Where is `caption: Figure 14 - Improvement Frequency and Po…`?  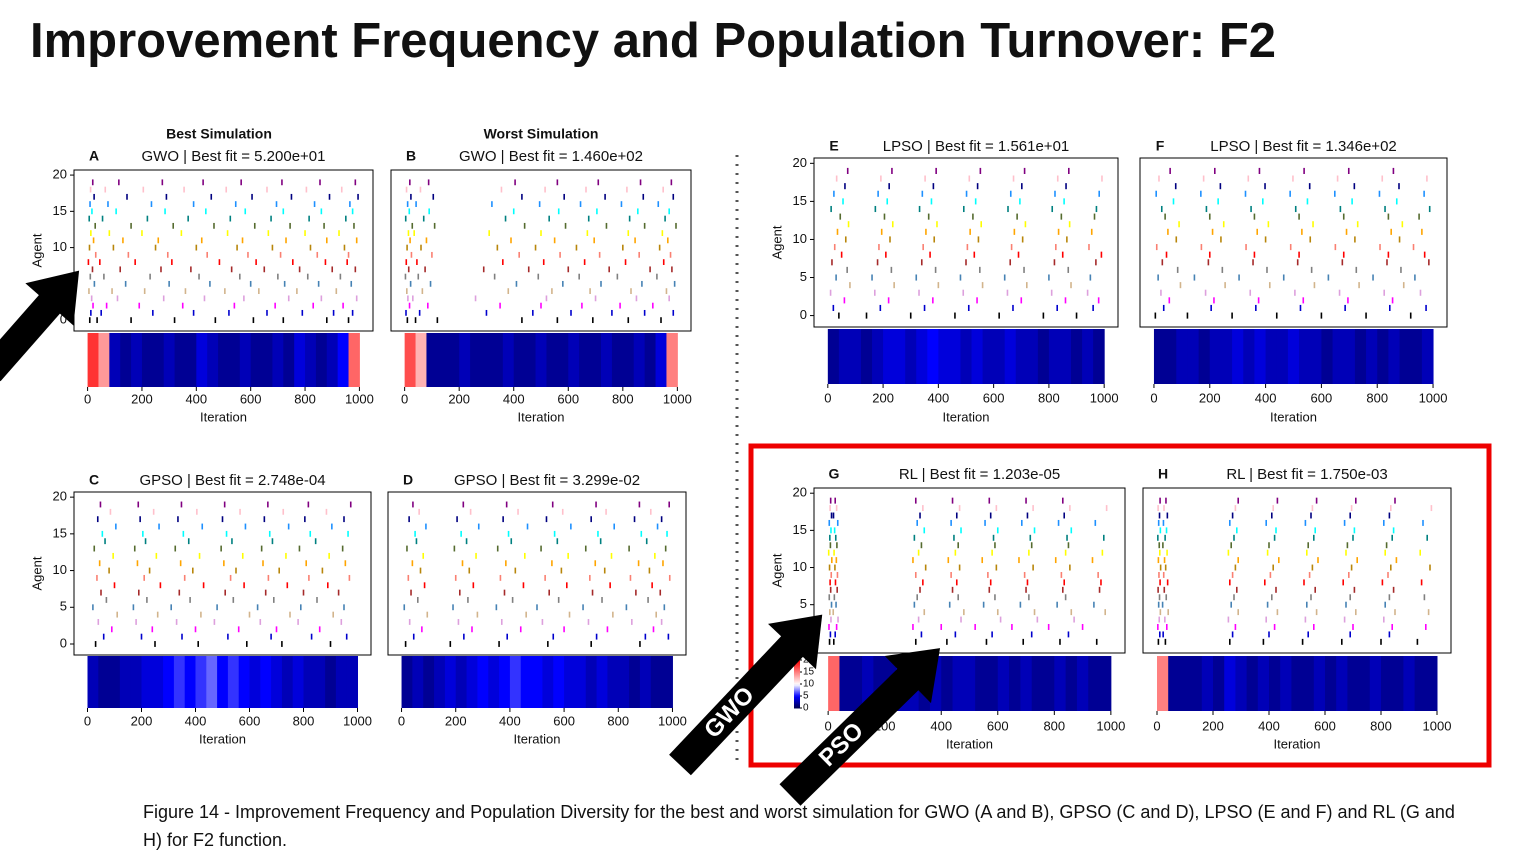
caption: Figure 14 - Improvement Frequency and Po… is located at coordinates (799, 826).